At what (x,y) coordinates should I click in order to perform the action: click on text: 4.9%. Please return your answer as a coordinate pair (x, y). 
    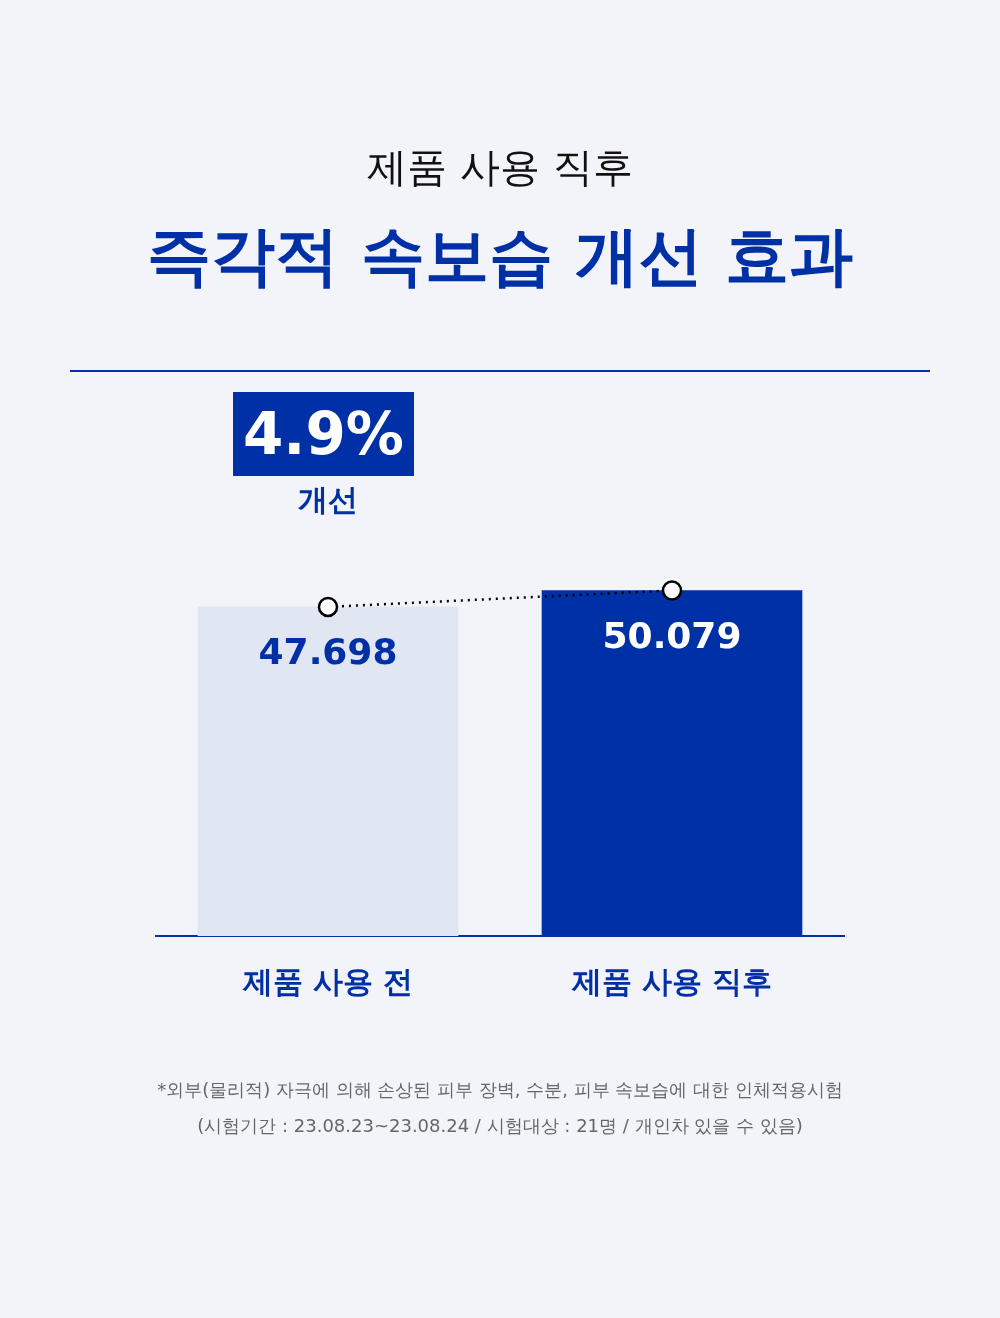
    Looking at the image, I should click on (323, 434).